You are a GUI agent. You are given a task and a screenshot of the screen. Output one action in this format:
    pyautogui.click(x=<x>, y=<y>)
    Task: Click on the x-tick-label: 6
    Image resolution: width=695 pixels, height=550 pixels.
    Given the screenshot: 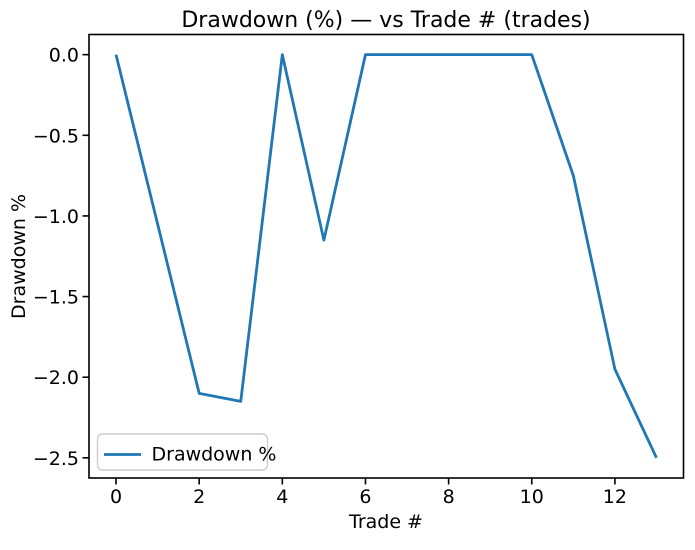 What is the action you would take?
    pyautogui.click(x=365, y=497)
    